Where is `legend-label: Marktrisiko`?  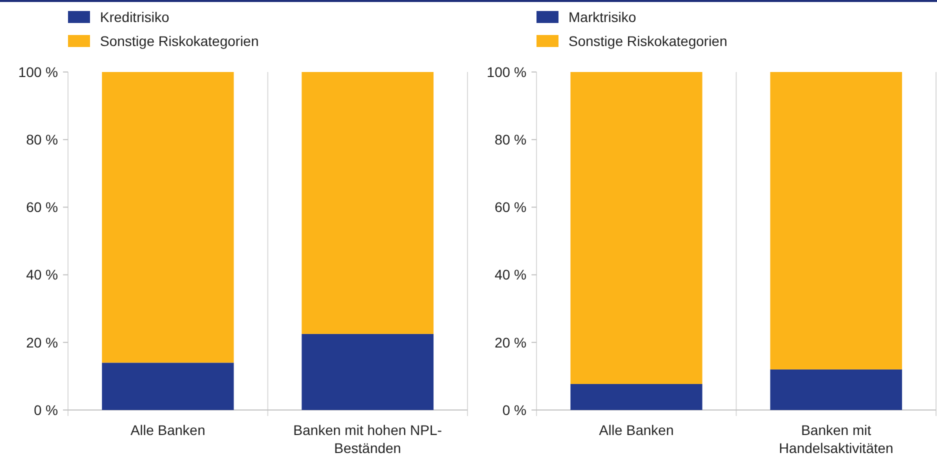 legend-label: Marktrisiko is located at coordinates (602, 16).